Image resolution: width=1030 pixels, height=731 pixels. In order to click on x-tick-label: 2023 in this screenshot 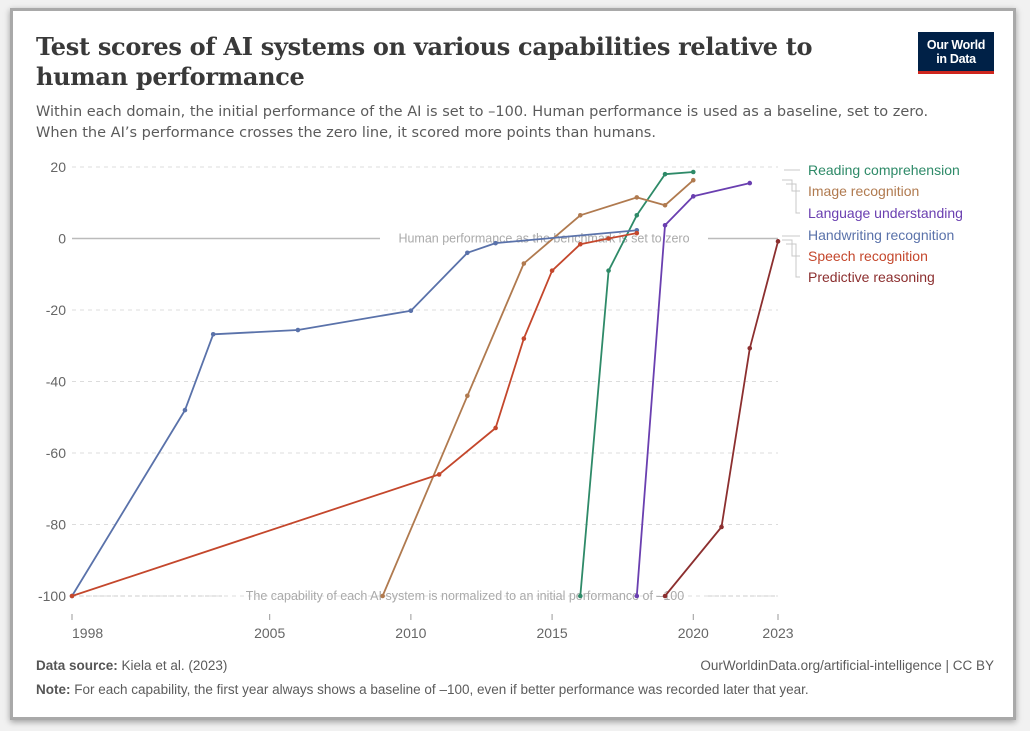, I will do `click(777, 633)`.